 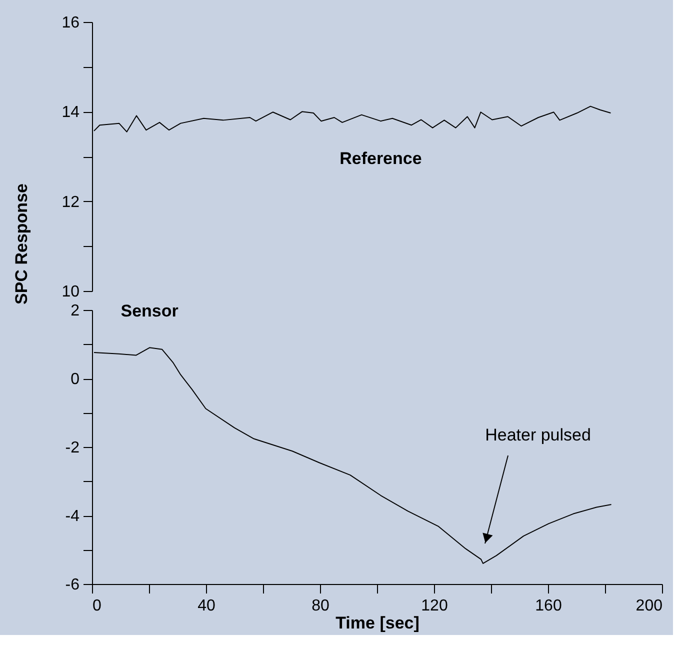 What do you see at coordinates (21, 244) in the screenshot?
I see `y-axis-title: SPC Response` at bounding box center [21, 244].